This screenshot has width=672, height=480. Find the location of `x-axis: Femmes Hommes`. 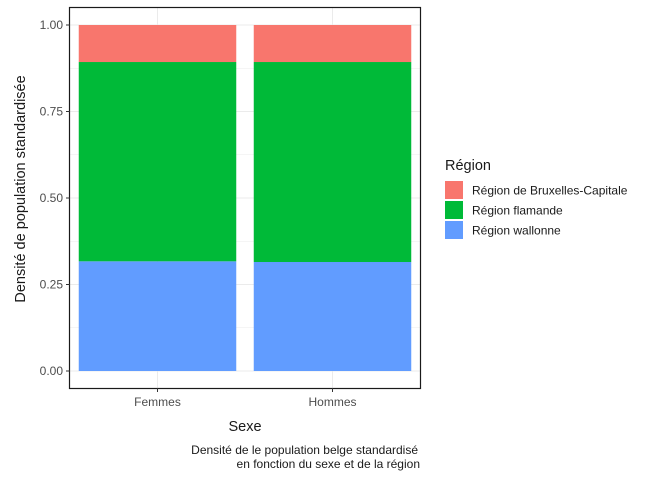

x-axis: Femmes Hommes is located at coordinates (245, 398).